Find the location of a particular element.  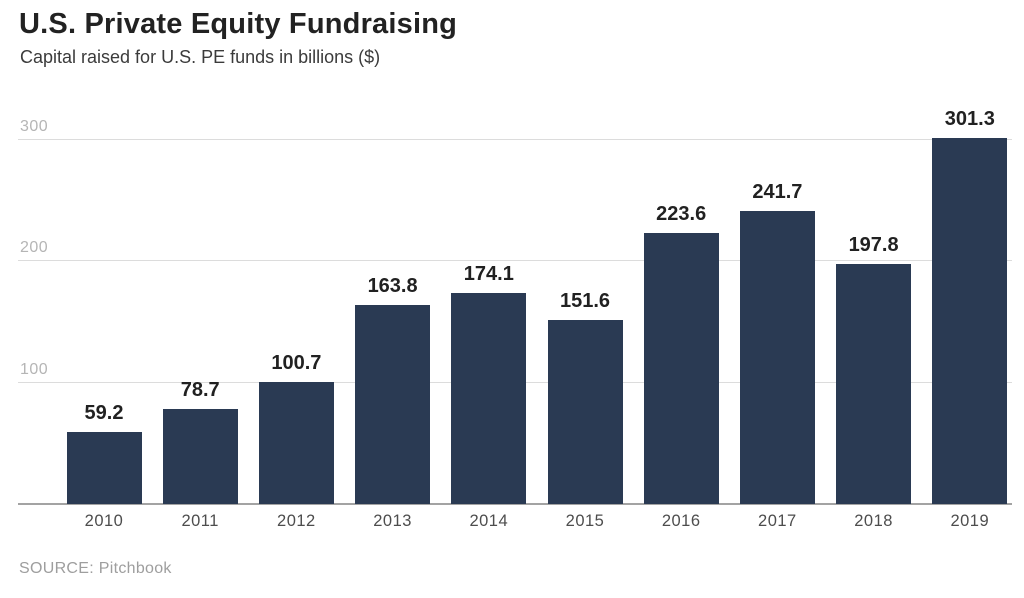

bar-value-label: 223.6 is located at coordinates (681, 213).